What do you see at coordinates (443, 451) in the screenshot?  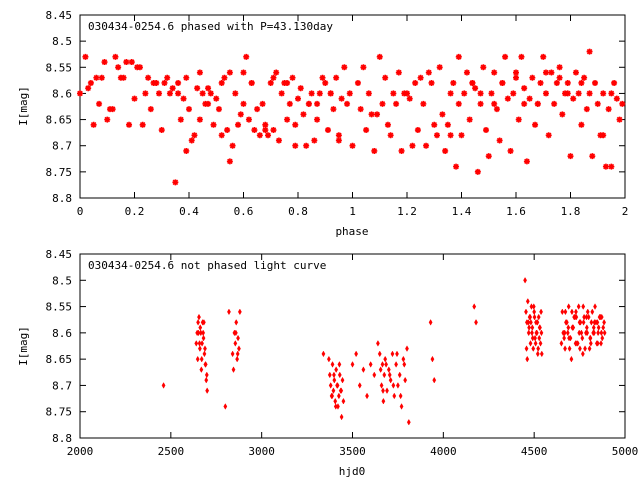 I see `x-tick-label: 4000` at bounding box center [443, 451].